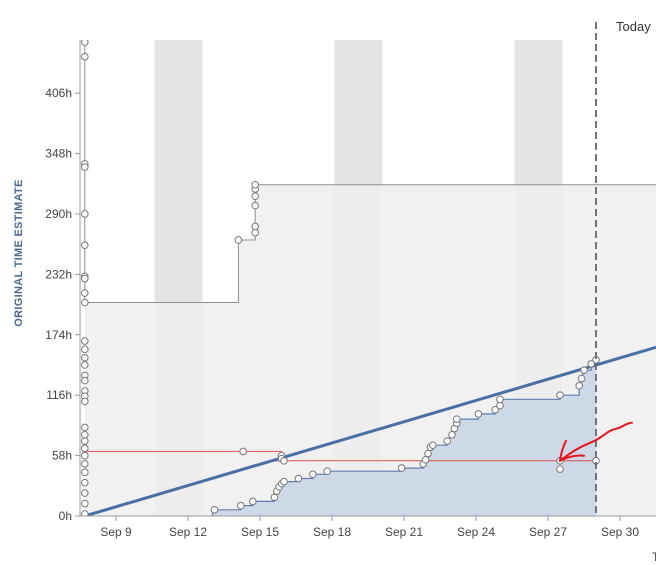 This screenshot has height=565, width=656. I want to click on y-tick-label-2: 116h, so click(59, 395).